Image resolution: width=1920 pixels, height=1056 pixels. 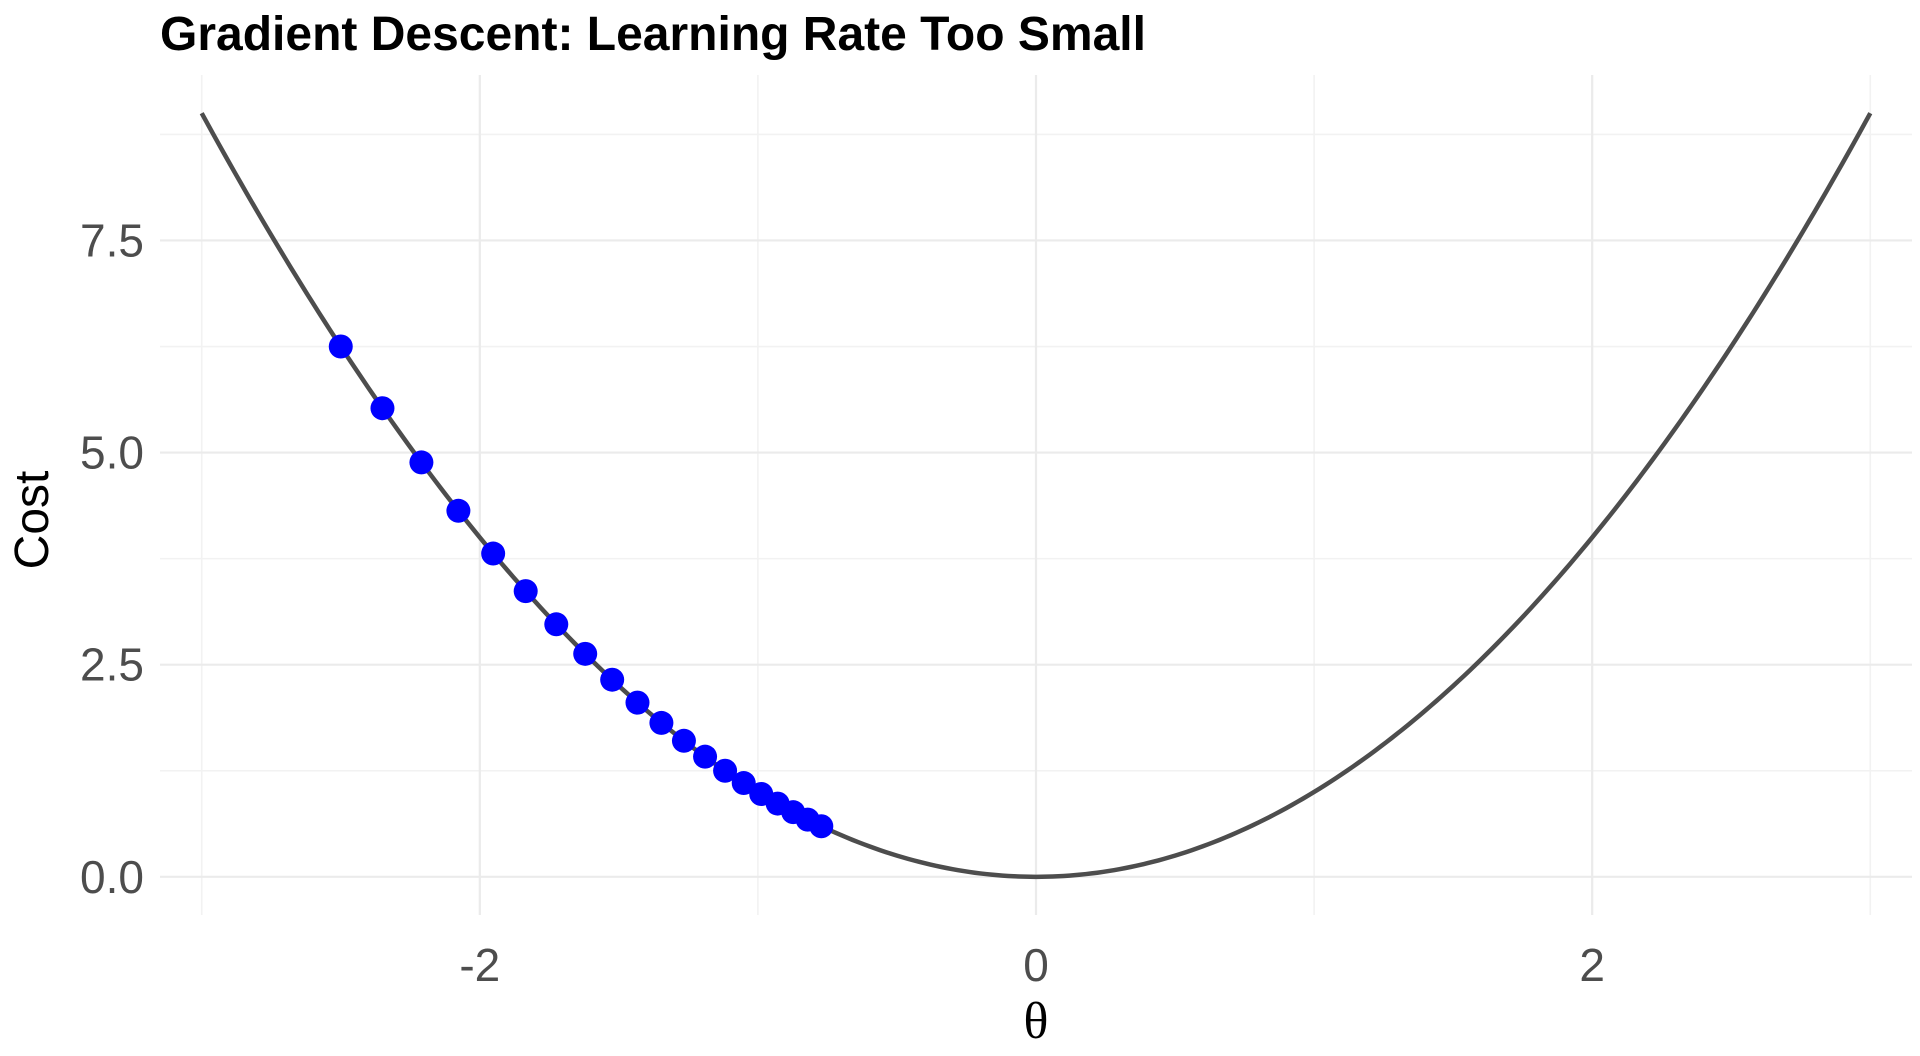 What do you see at coordinates (1592, 965) in the screenshot?
I see `x-tick-label: 2` at bounding box center [1592, 965].